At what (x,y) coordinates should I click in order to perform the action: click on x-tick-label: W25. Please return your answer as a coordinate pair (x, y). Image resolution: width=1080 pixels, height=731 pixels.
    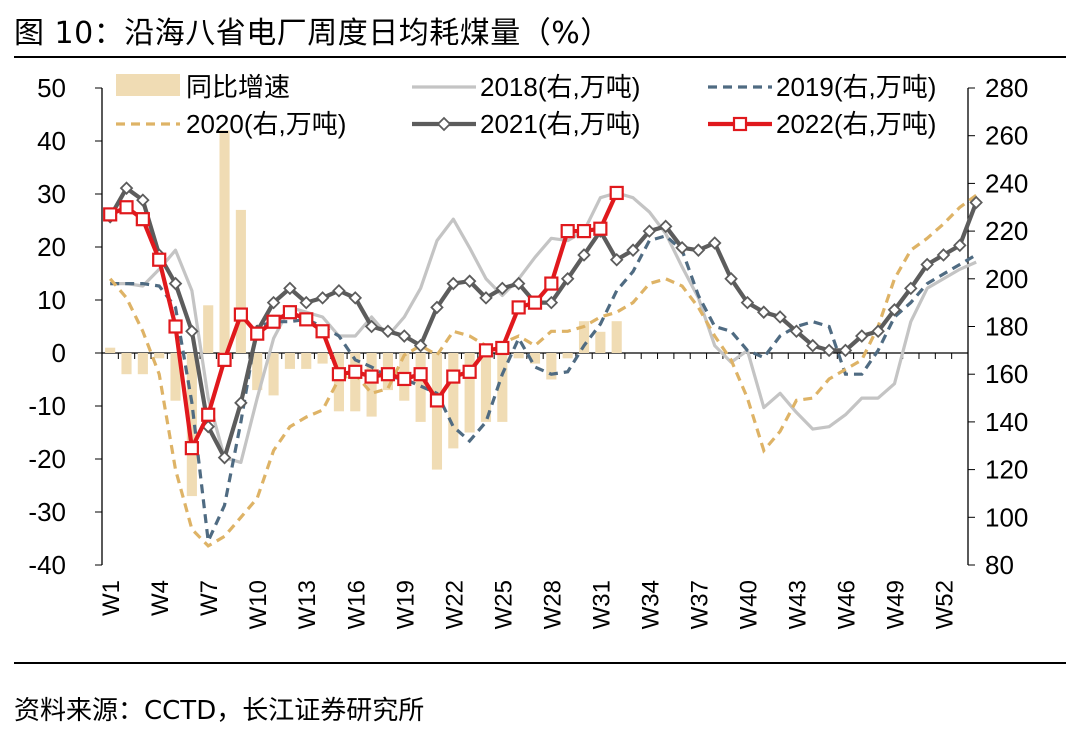
    Looking at the image, I should click on (503, 604).